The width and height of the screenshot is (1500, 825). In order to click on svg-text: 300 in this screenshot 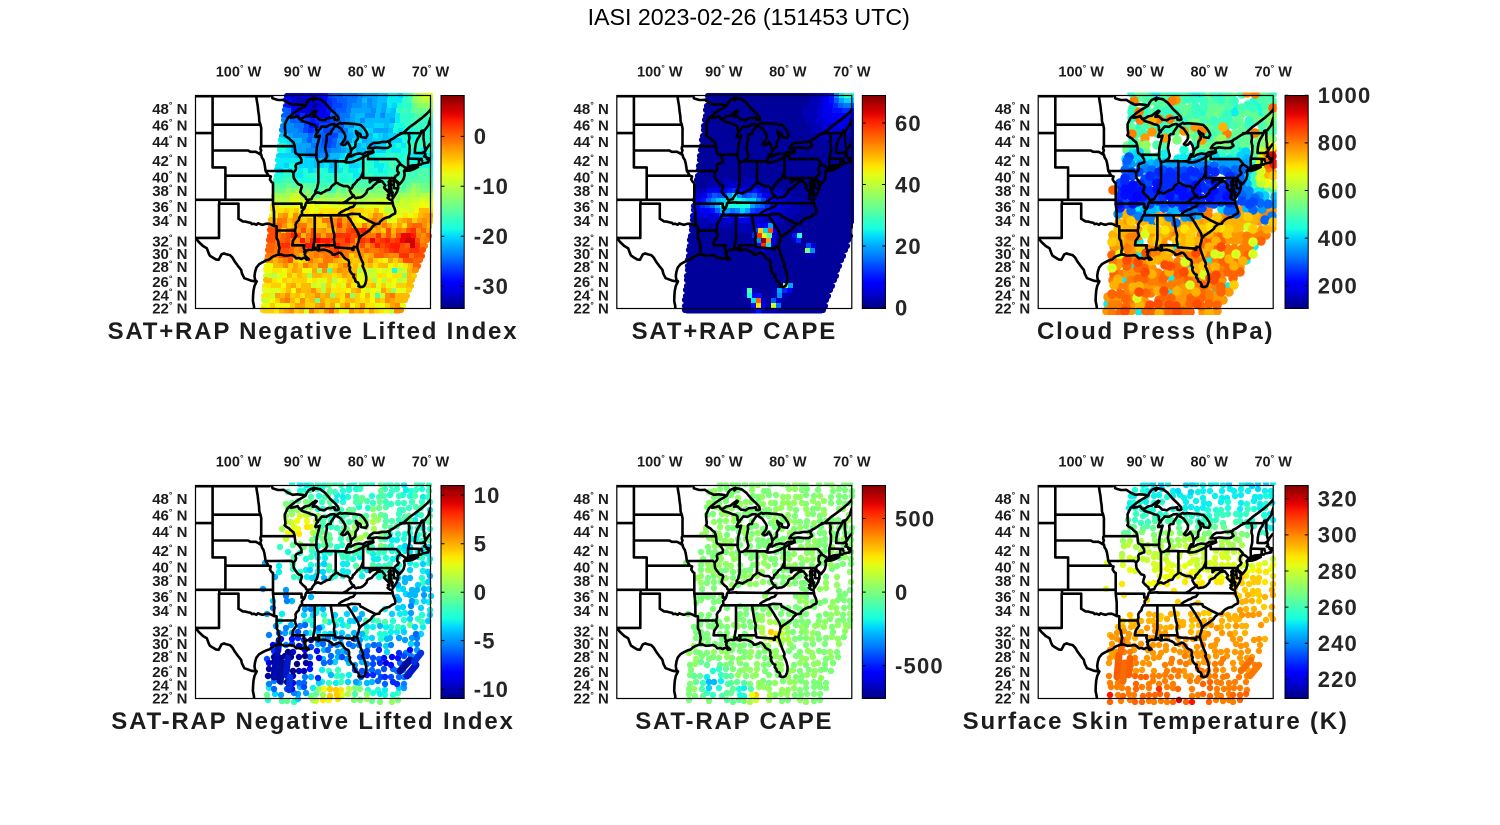, I will do `click(1338, 535)`.